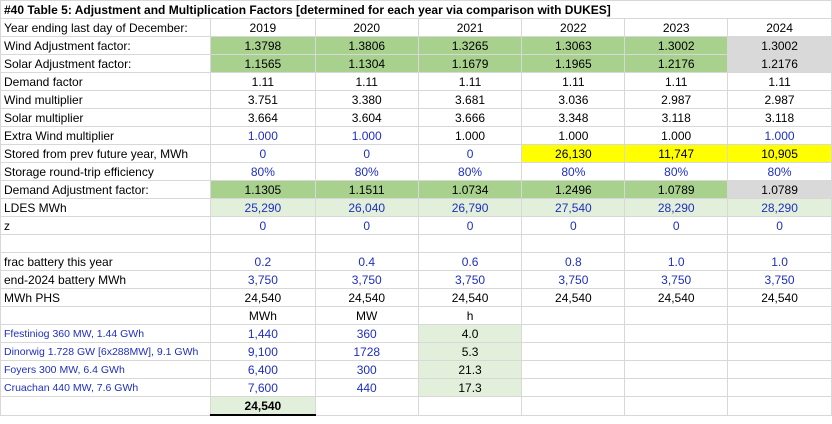 This screenshot has width=832, height=424. Describe the element at coordinates (470, 189) in the screenshot. I see `value-cell: 1.0734` at that location.